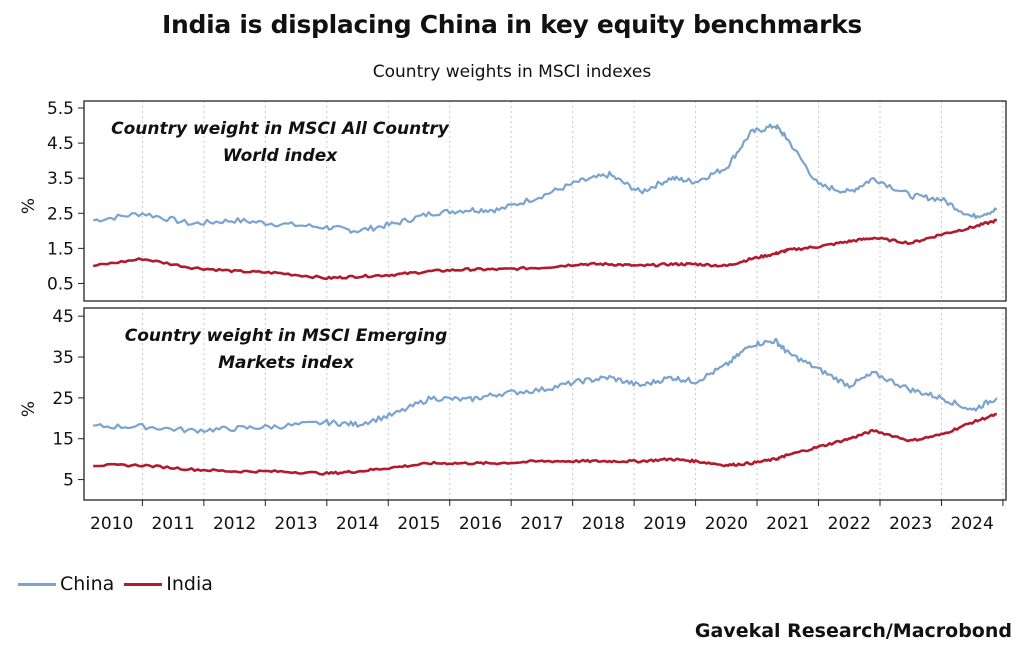  I want to click on panel-annotation: World index, so click(280, 156).